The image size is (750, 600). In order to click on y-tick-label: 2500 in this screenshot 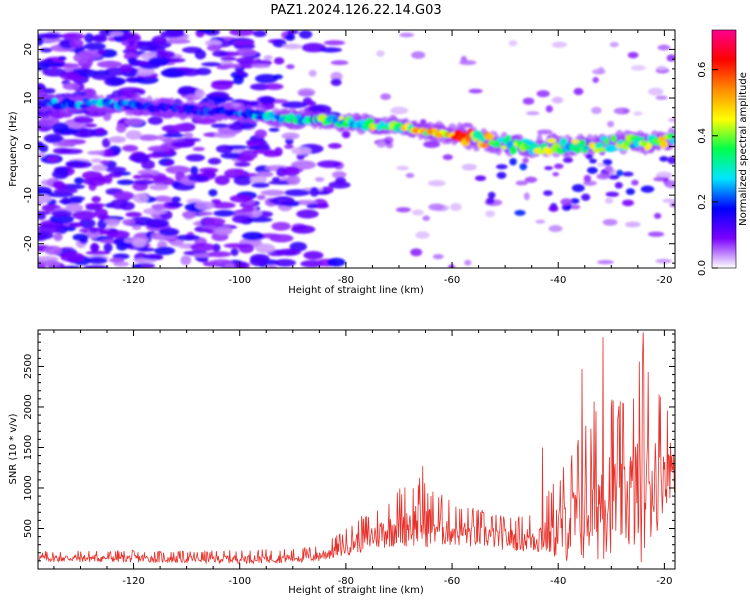, I will do `click(28, 366)`.